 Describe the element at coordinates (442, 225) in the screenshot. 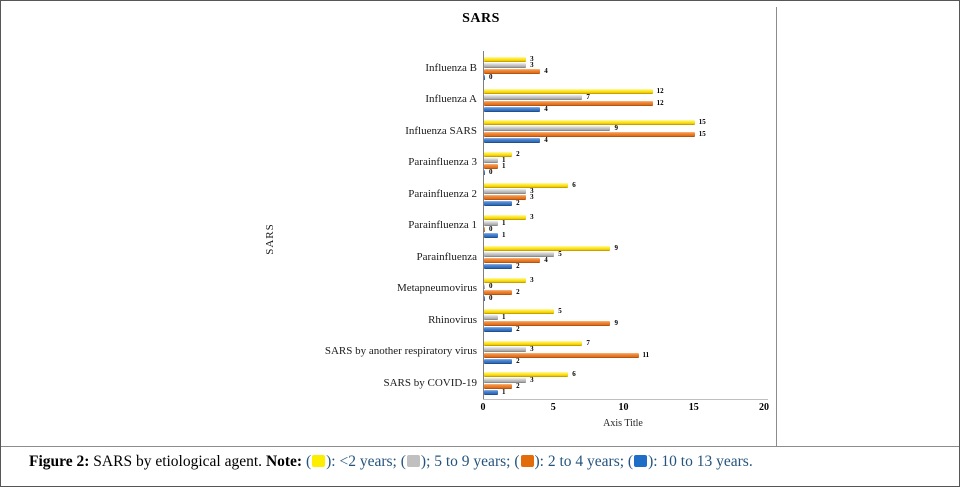

I see `category-label: Parainfluenza 1` at that location.